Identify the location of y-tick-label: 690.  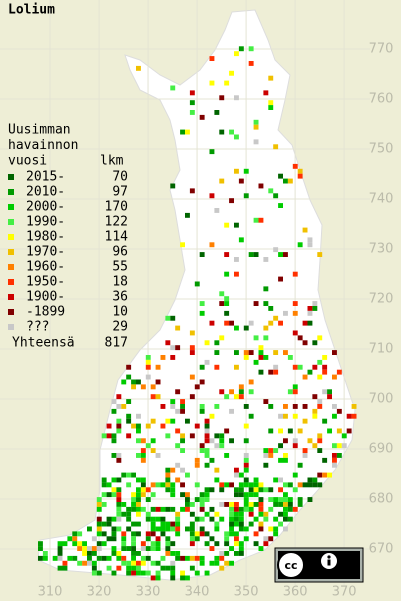
(381, 449).